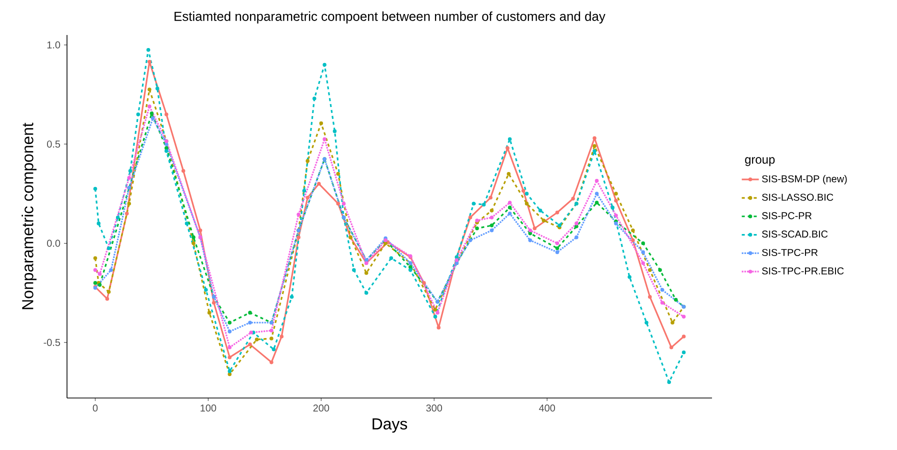  What do you see at coordinates (547, 408) in the screenshot?
I see `x-tick-label: 400` at bounding box center [547, 408].